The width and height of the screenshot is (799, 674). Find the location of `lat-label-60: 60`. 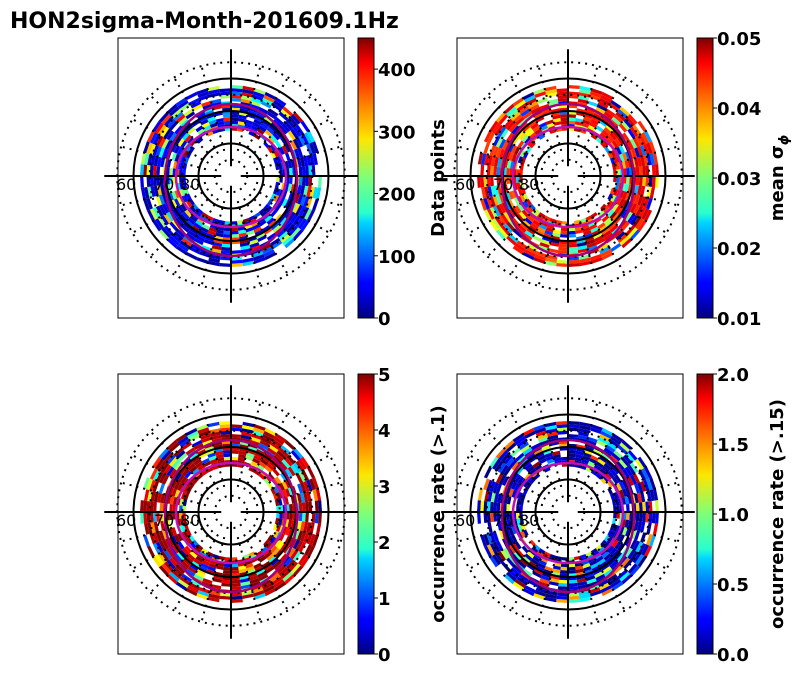

lat-label-60: 60 is located at coordinates (465, 520).